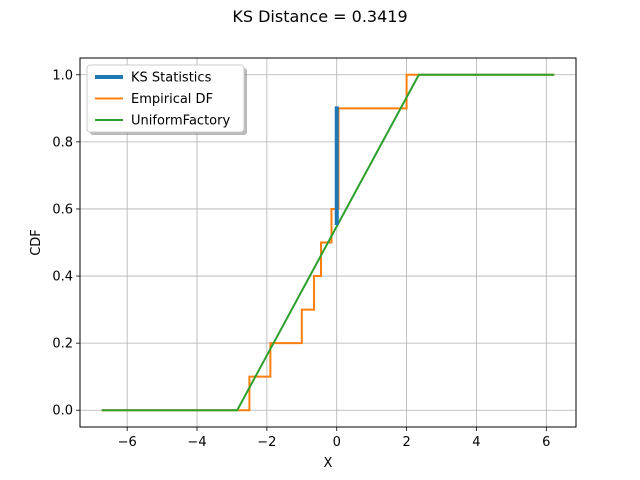  What do you see at coordinates (62, 277) in the screenshot?
I see `y-tick-label: 0.4` at bounding box center [62, 277].